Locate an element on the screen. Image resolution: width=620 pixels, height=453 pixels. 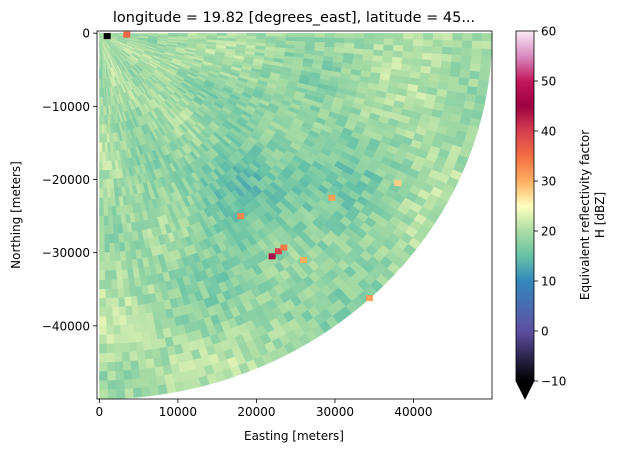
colorbar-tick-label: 60 is located at coordinates (548, 32).